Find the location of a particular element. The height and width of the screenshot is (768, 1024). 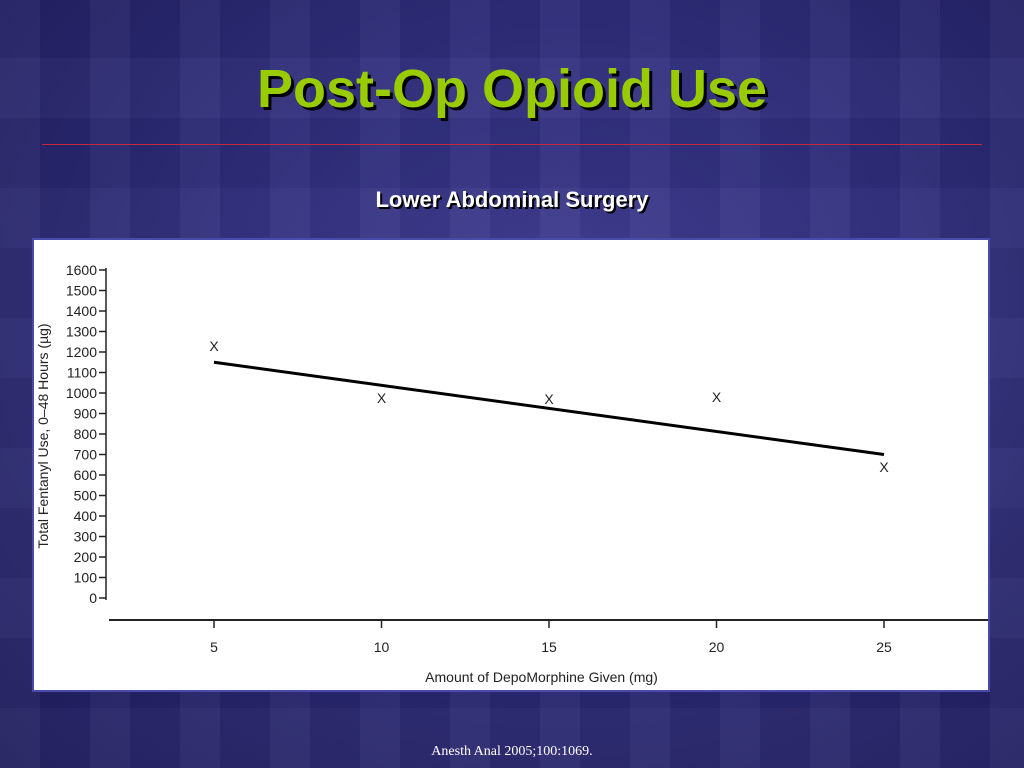

y-tick-label: 1600 is located at coordinates (81, 270).